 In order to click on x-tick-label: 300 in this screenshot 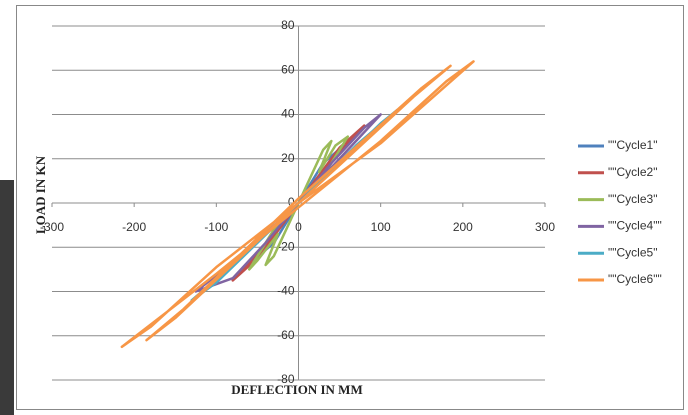, I will do `click(545, 227)`.